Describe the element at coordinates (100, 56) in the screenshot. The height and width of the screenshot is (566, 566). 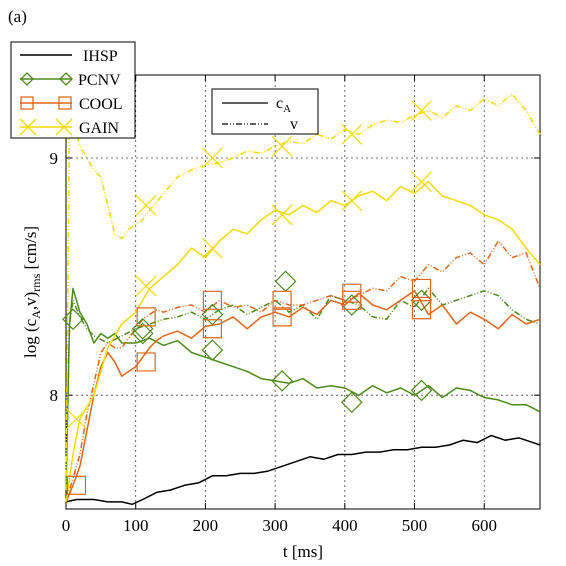
I see `legend-ihsp-label: IHSP` at that location.